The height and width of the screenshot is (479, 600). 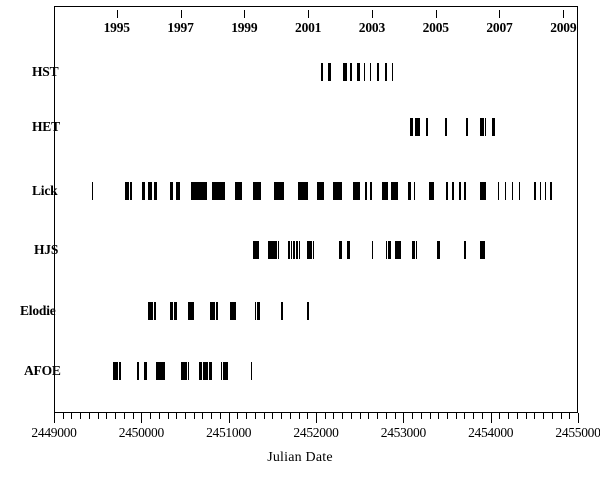 What do you see at coordinates (316, 127) in the screenshot?
I see `observation-marks-het` at bounding box center [316, 127].